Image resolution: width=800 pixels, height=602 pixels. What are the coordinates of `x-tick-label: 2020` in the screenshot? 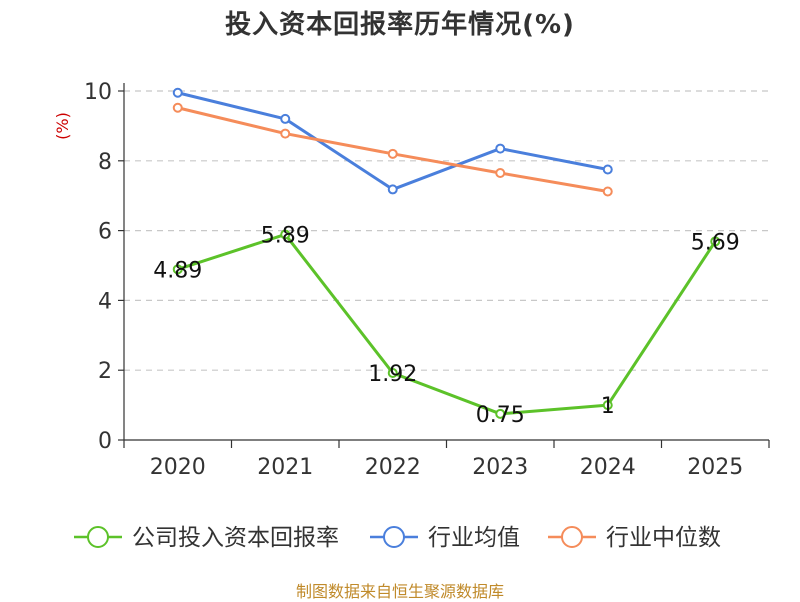 It's located at (178, 467).